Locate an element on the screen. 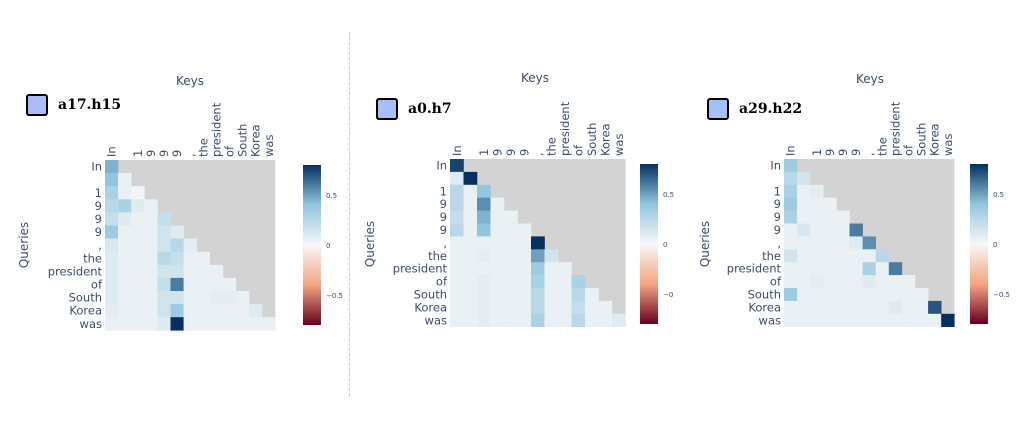 Image resolution: width=1017 pixels, height=430 pixels. x-tick-label: , is located at coordinates (869, 154).